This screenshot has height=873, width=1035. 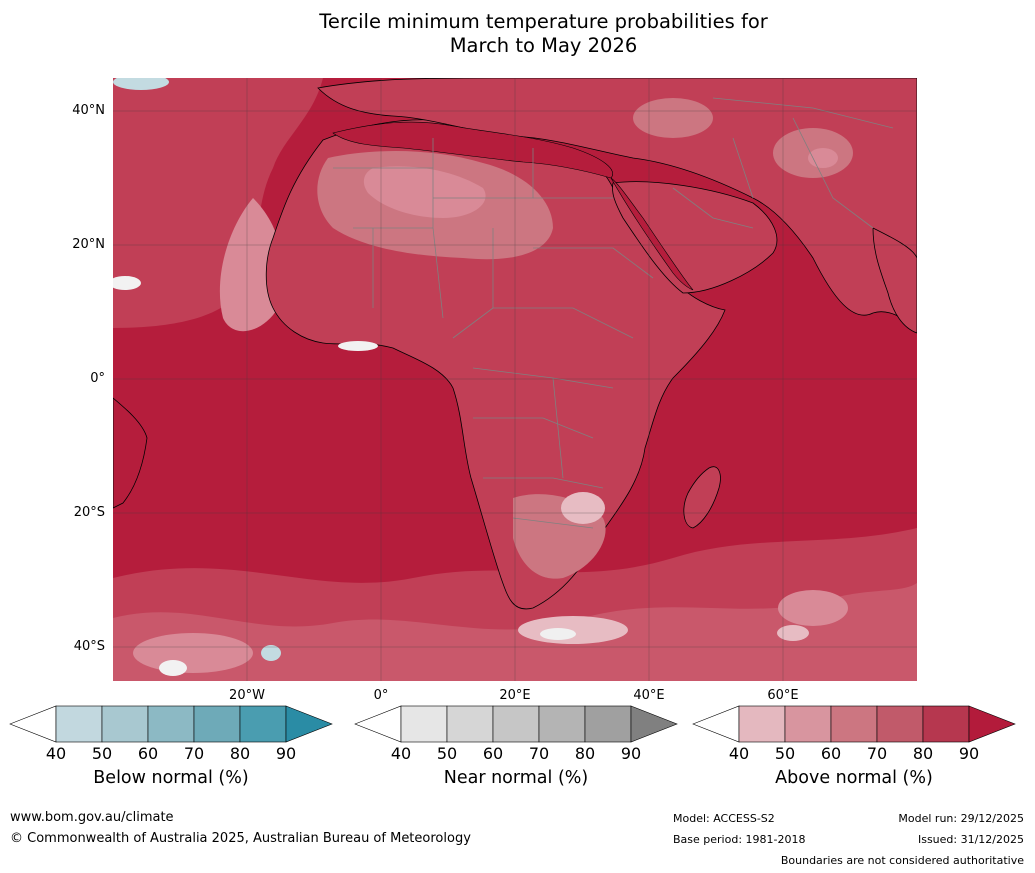 I want to click on arabian-peninsula-land, so click(x=695, y=237).